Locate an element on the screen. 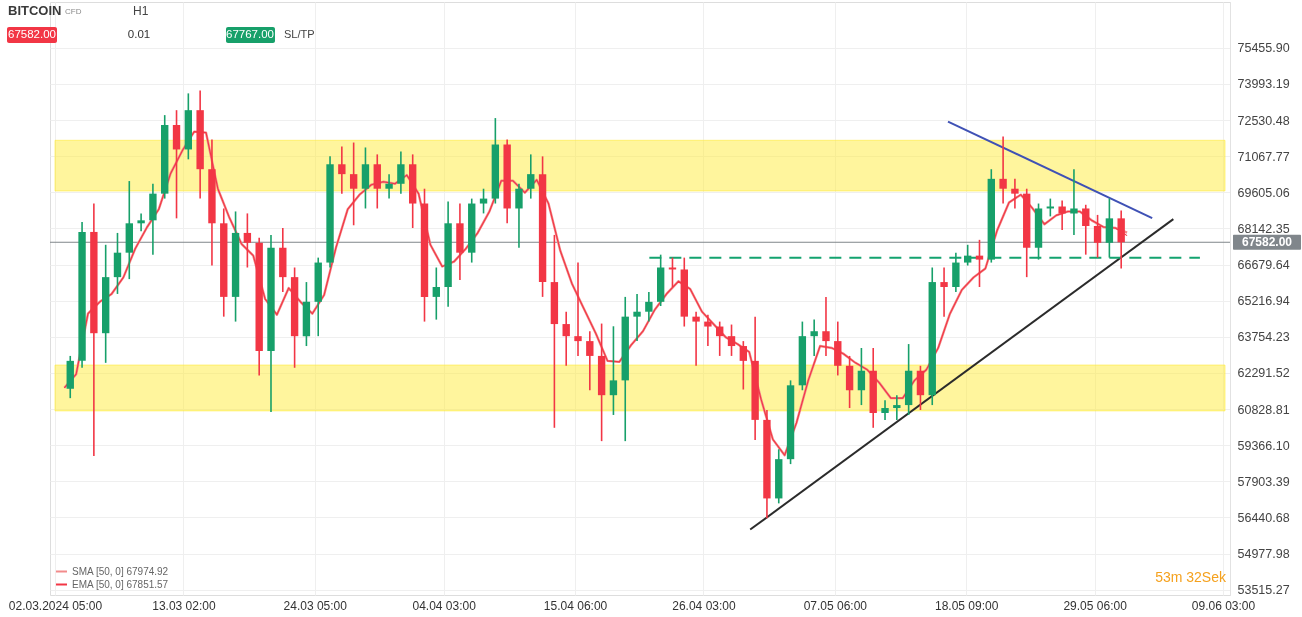 This screenshot has width=1302, height=617. y-tick-label: 53515.27 is located at coordinates (1263, 590).